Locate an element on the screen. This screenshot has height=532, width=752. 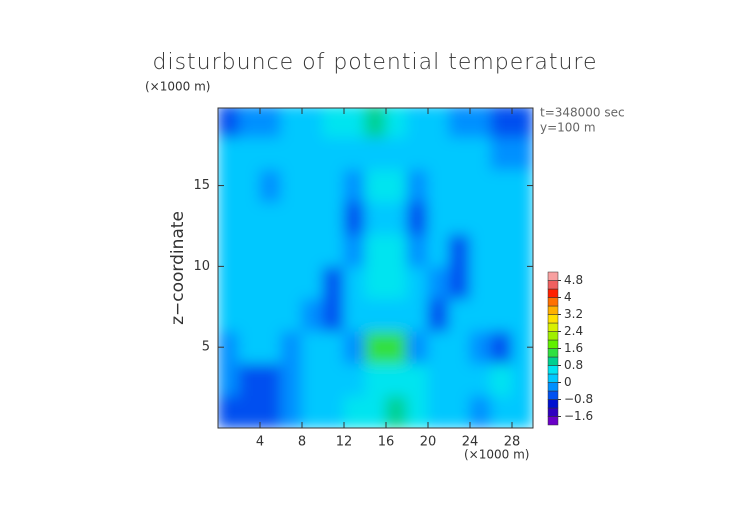
annotation: y=100 m is located at coordinates (568, 128).